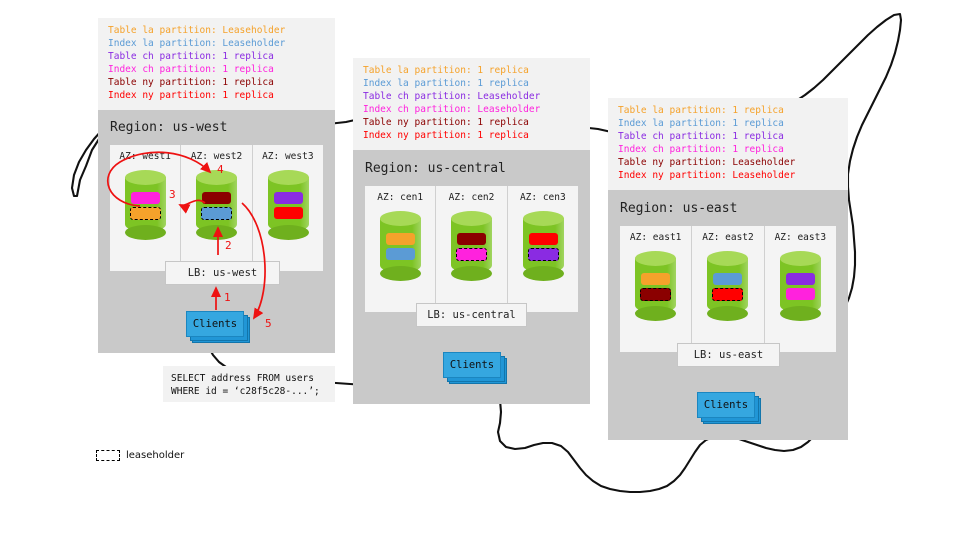  I want to click on az-cell-west2: AZ: west2, so click(217, 208).